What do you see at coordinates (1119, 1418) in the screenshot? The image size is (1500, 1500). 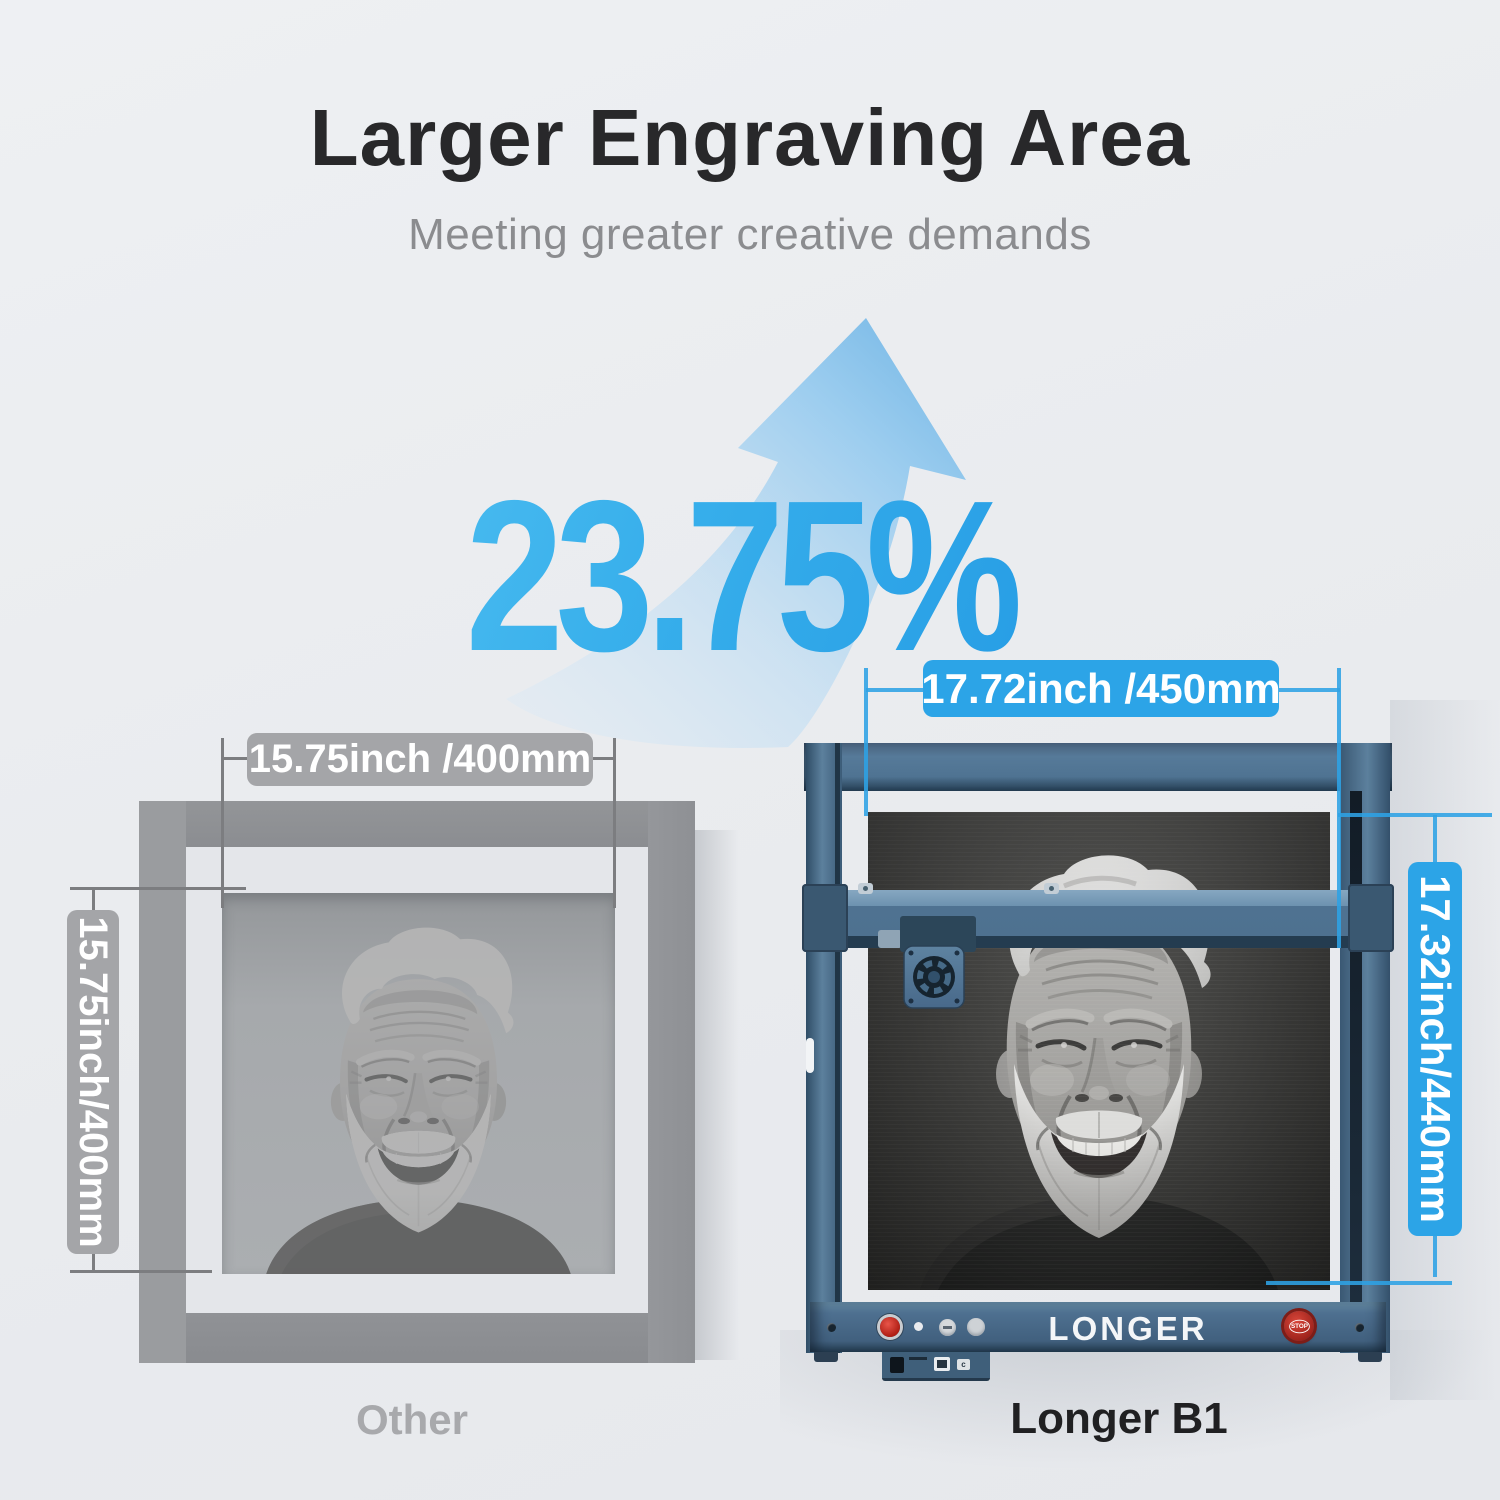 I see `caption-longer-b1: Longer B1` at bounding box center [1119, 1418].